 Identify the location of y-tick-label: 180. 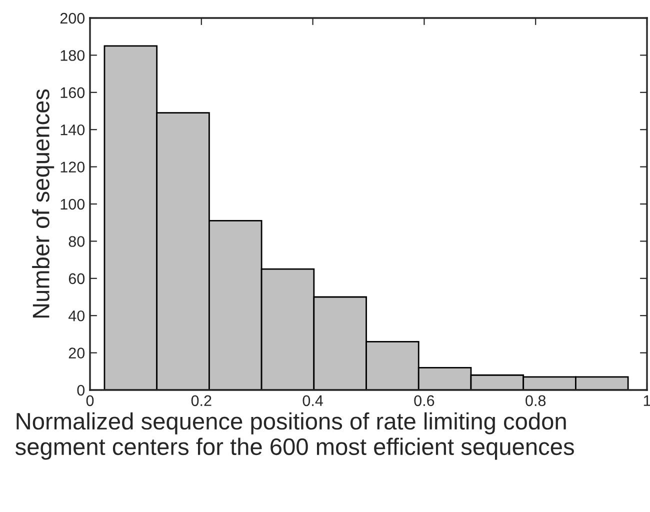
(72, 55).